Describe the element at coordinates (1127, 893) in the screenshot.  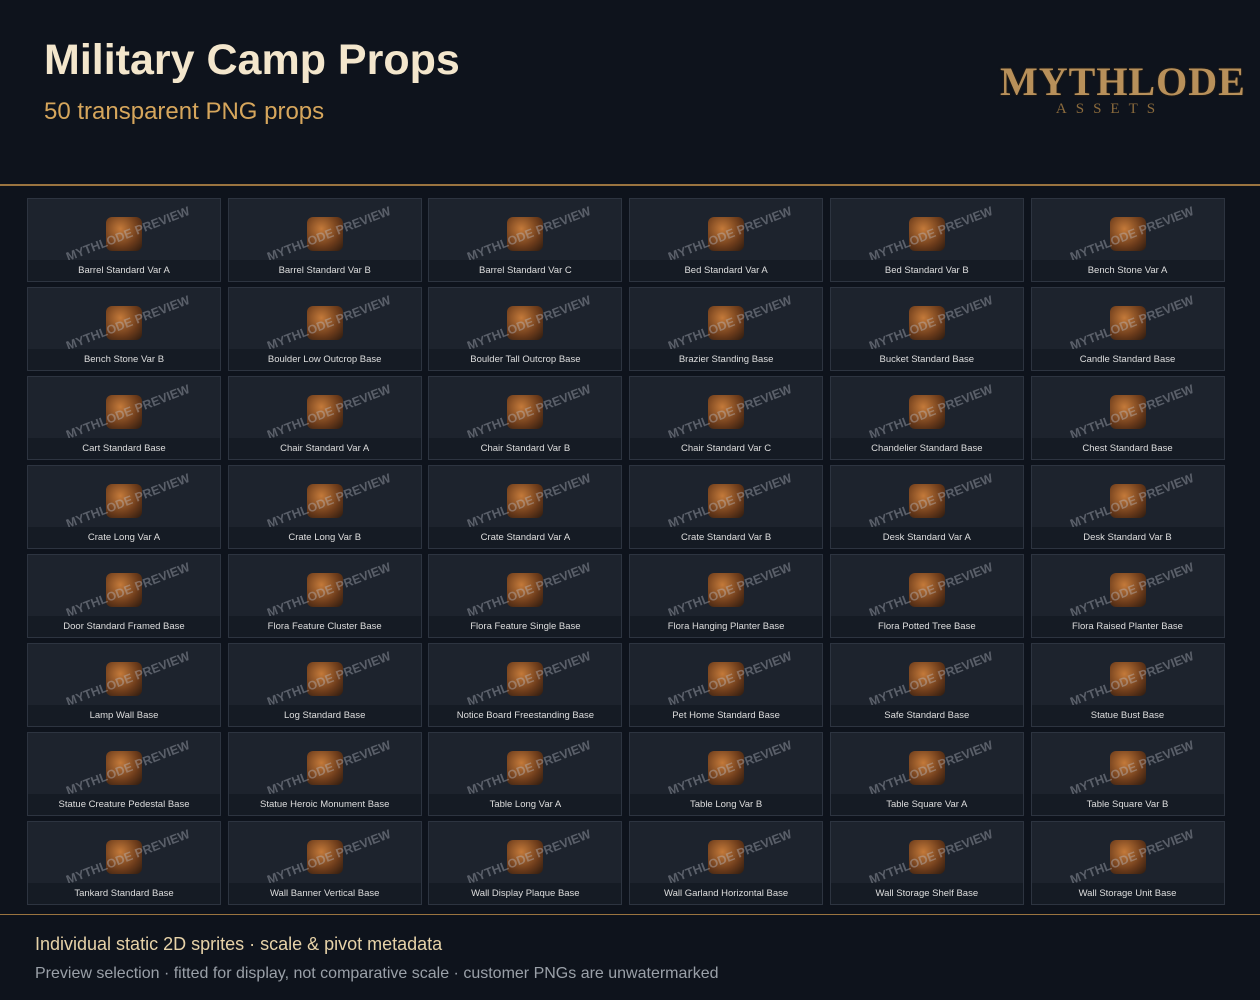
I see `prop-label: Wall Storage Unit Base` at that location.